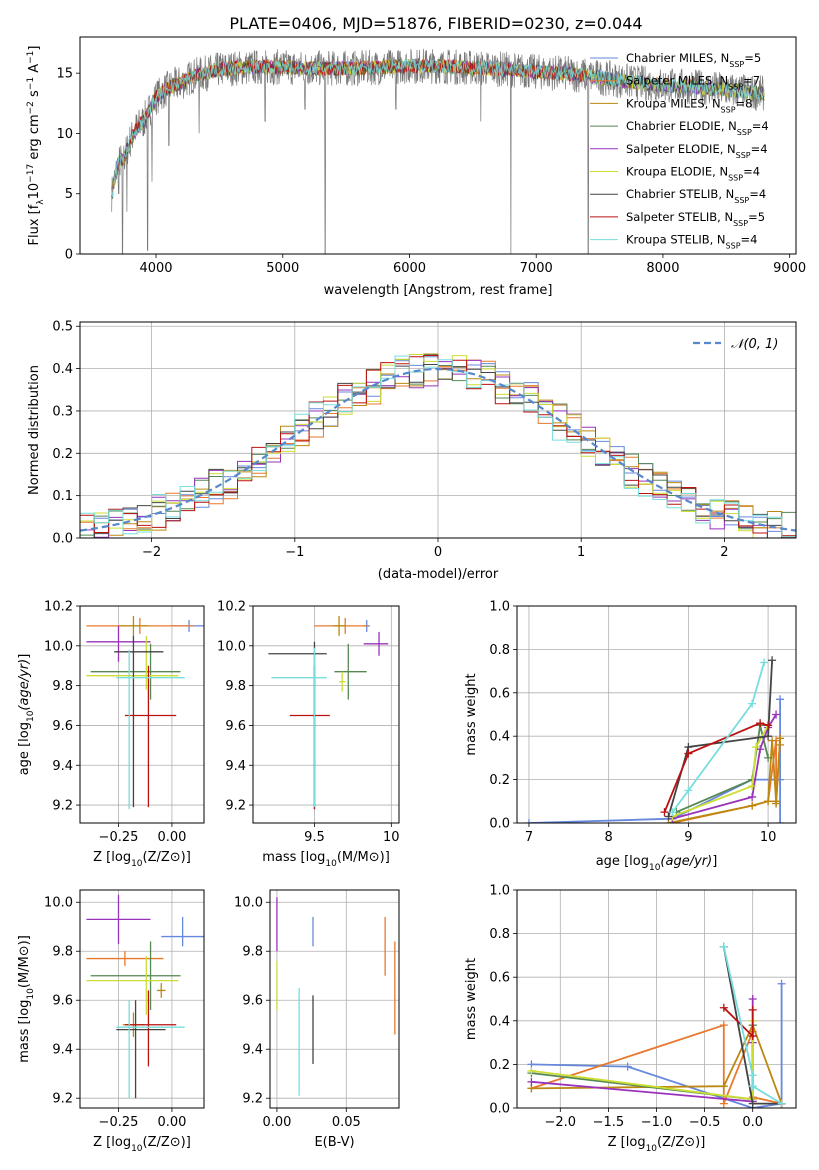 The image size is (819, 1170). I want to click on legend-label-salpeter_miles: Salpeter MILES, NSSP=7, so click(693, 83).